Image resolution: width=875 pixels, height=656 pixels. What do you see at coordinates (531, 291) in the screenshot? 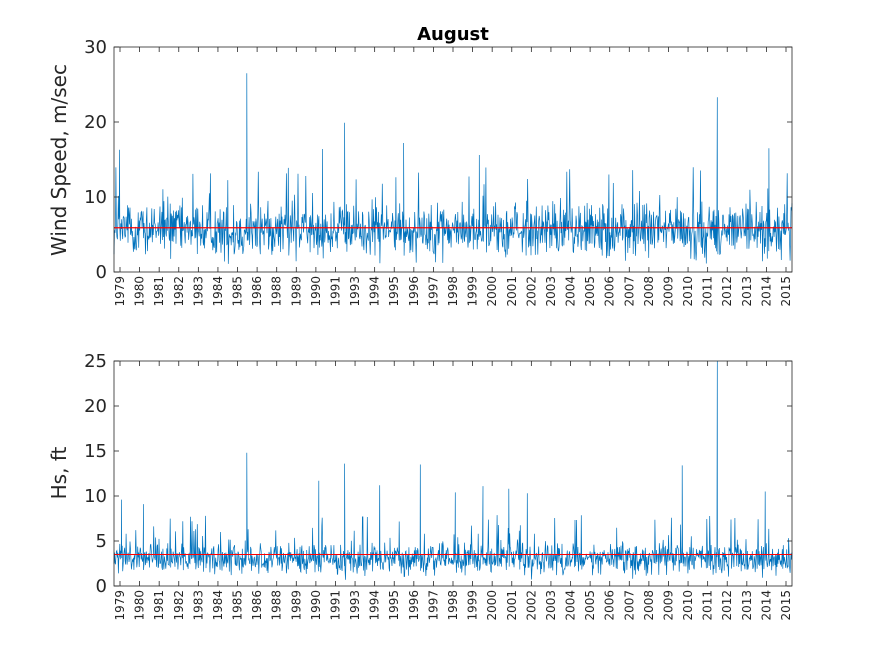
I see `wind-speed-x-tick-label: 2002` at bounding box center [531, 291].